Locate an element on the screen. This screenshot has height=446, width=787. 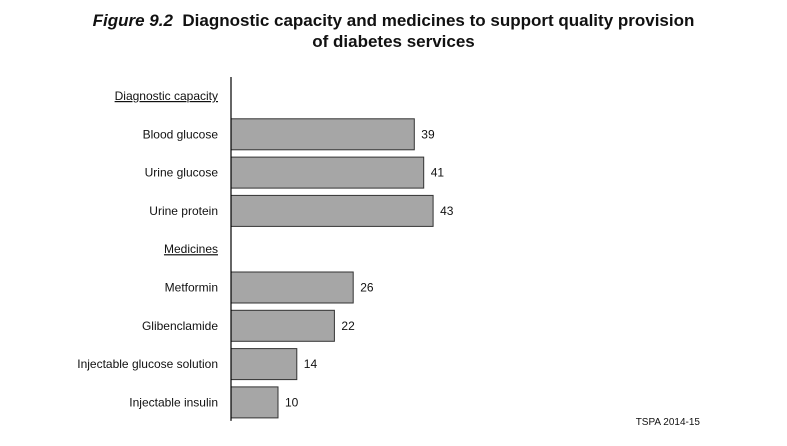
data-label: 26 is located at coordinates (367, 288).